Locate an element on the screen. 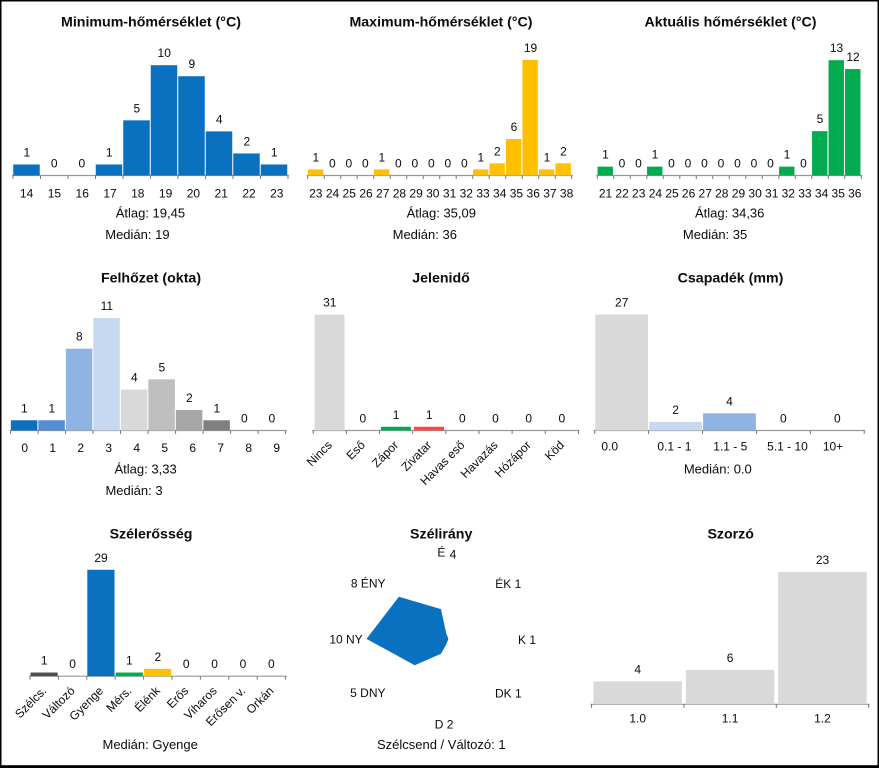 This screenshot has height=768, width=879. svg-text: Csapadék (mm) is located at coordinates (731, 279).